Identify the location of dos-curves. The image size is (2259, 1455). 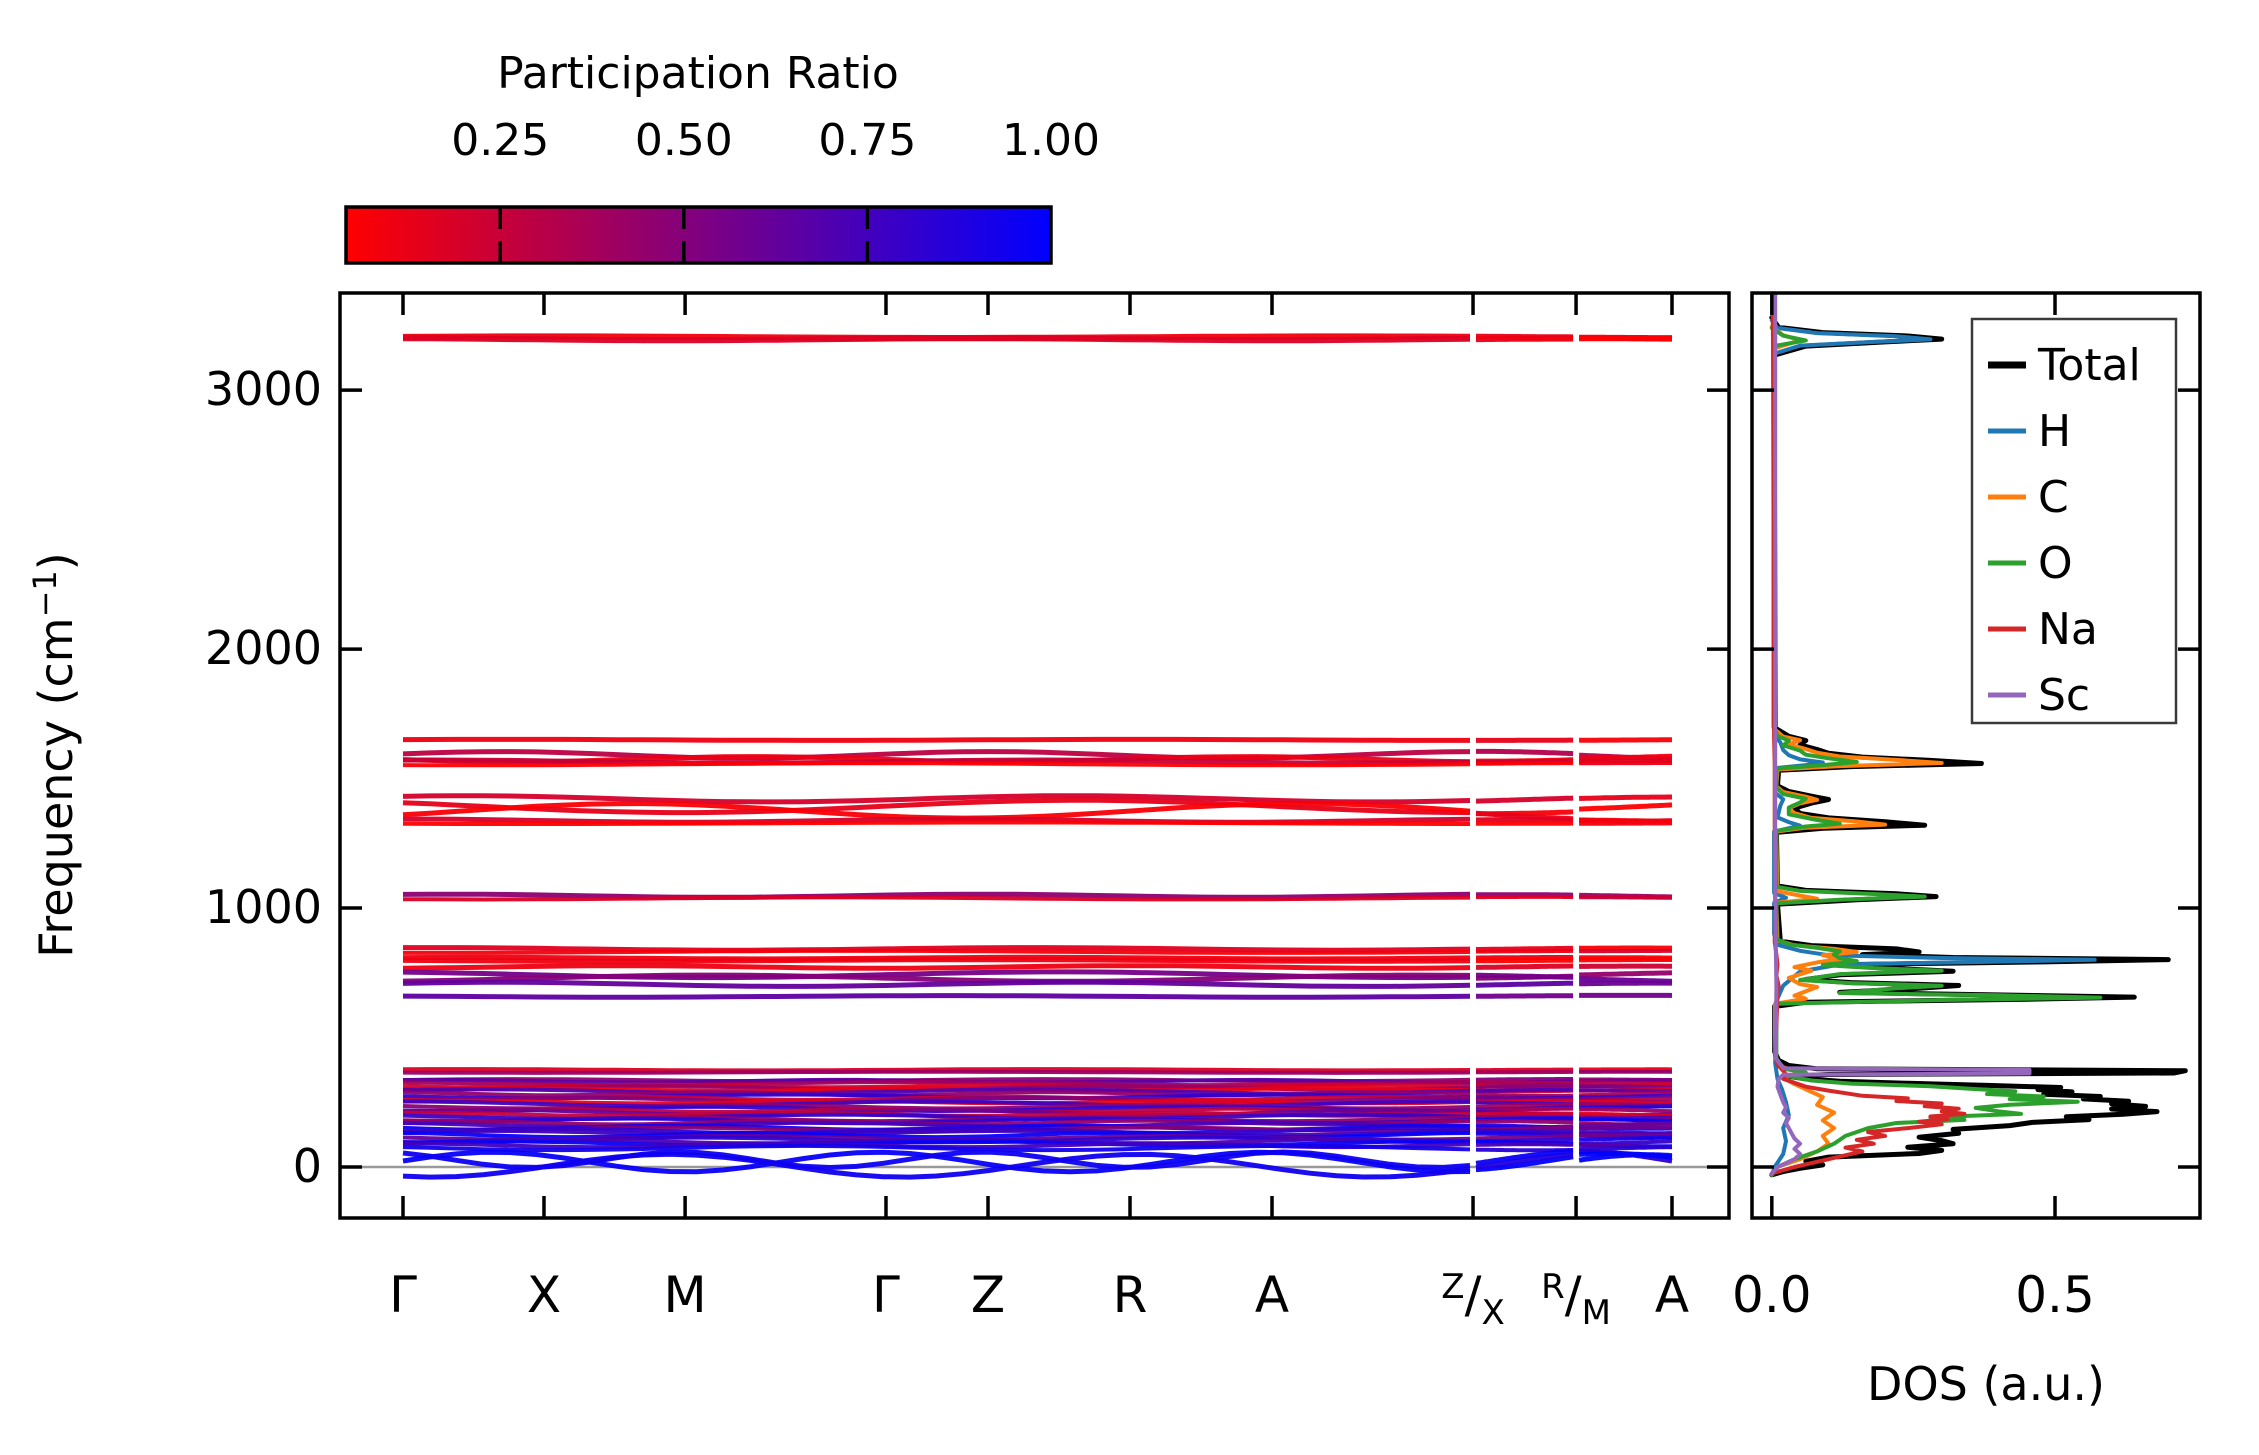
(1978, 734).